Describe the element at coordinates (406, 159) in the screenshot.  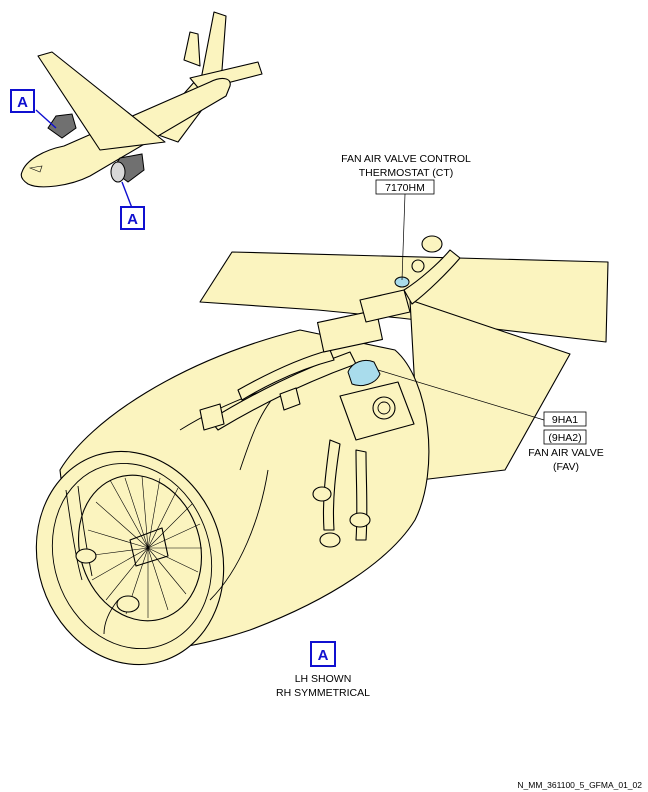
I see `thermostat-title-line1: FAN AIR VALVE CONTROL` at that location.